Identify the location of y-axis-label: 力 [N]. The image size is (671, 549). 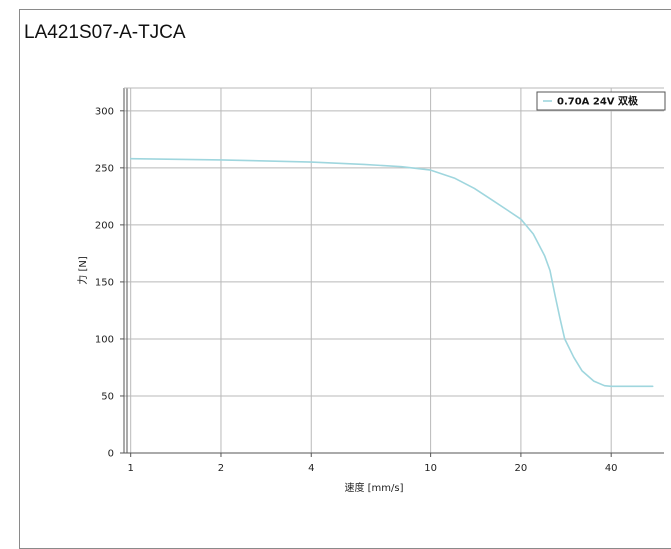
(82, 270).